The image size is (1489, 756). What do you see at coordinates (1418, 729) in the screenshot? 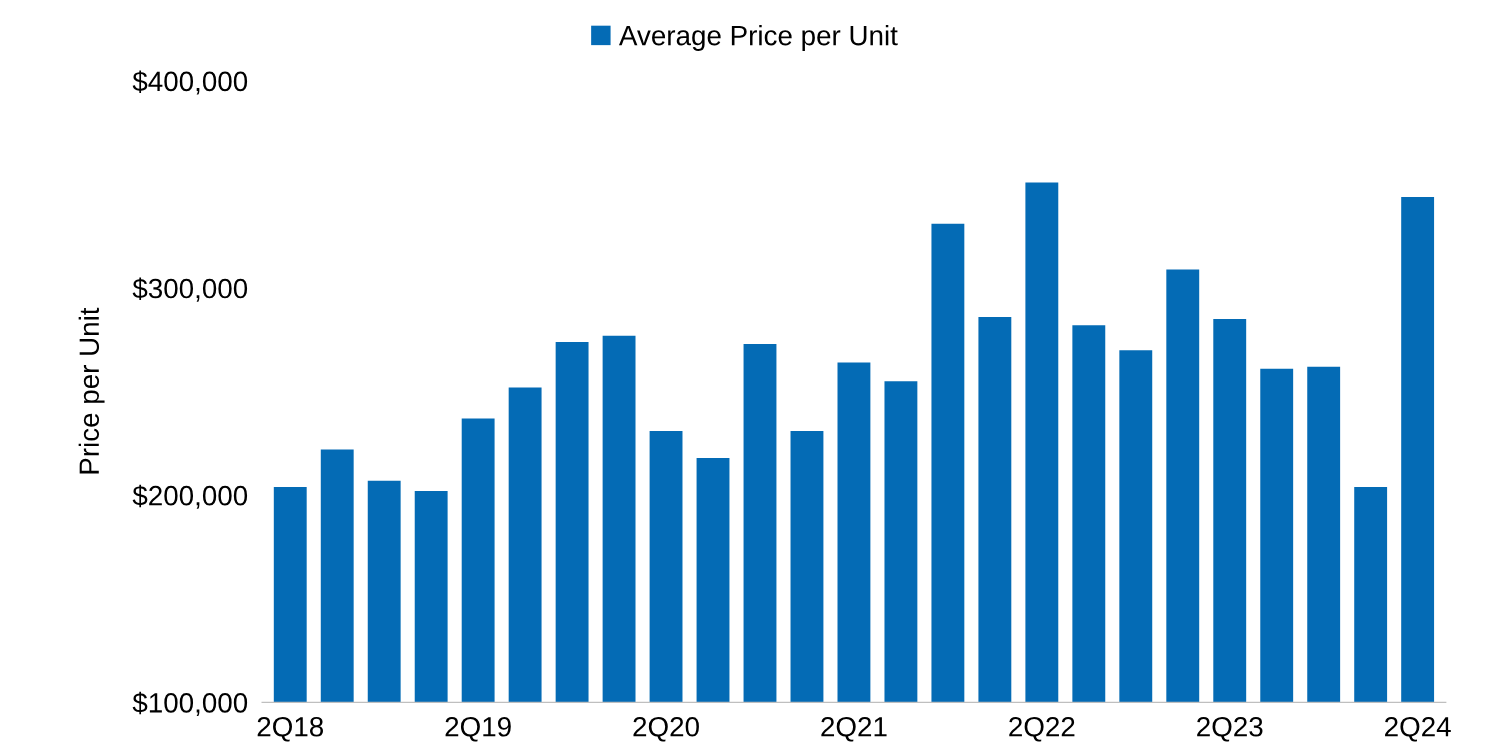
I see `x-tick-label: 2Q24` at bounding box center [1418, 729].